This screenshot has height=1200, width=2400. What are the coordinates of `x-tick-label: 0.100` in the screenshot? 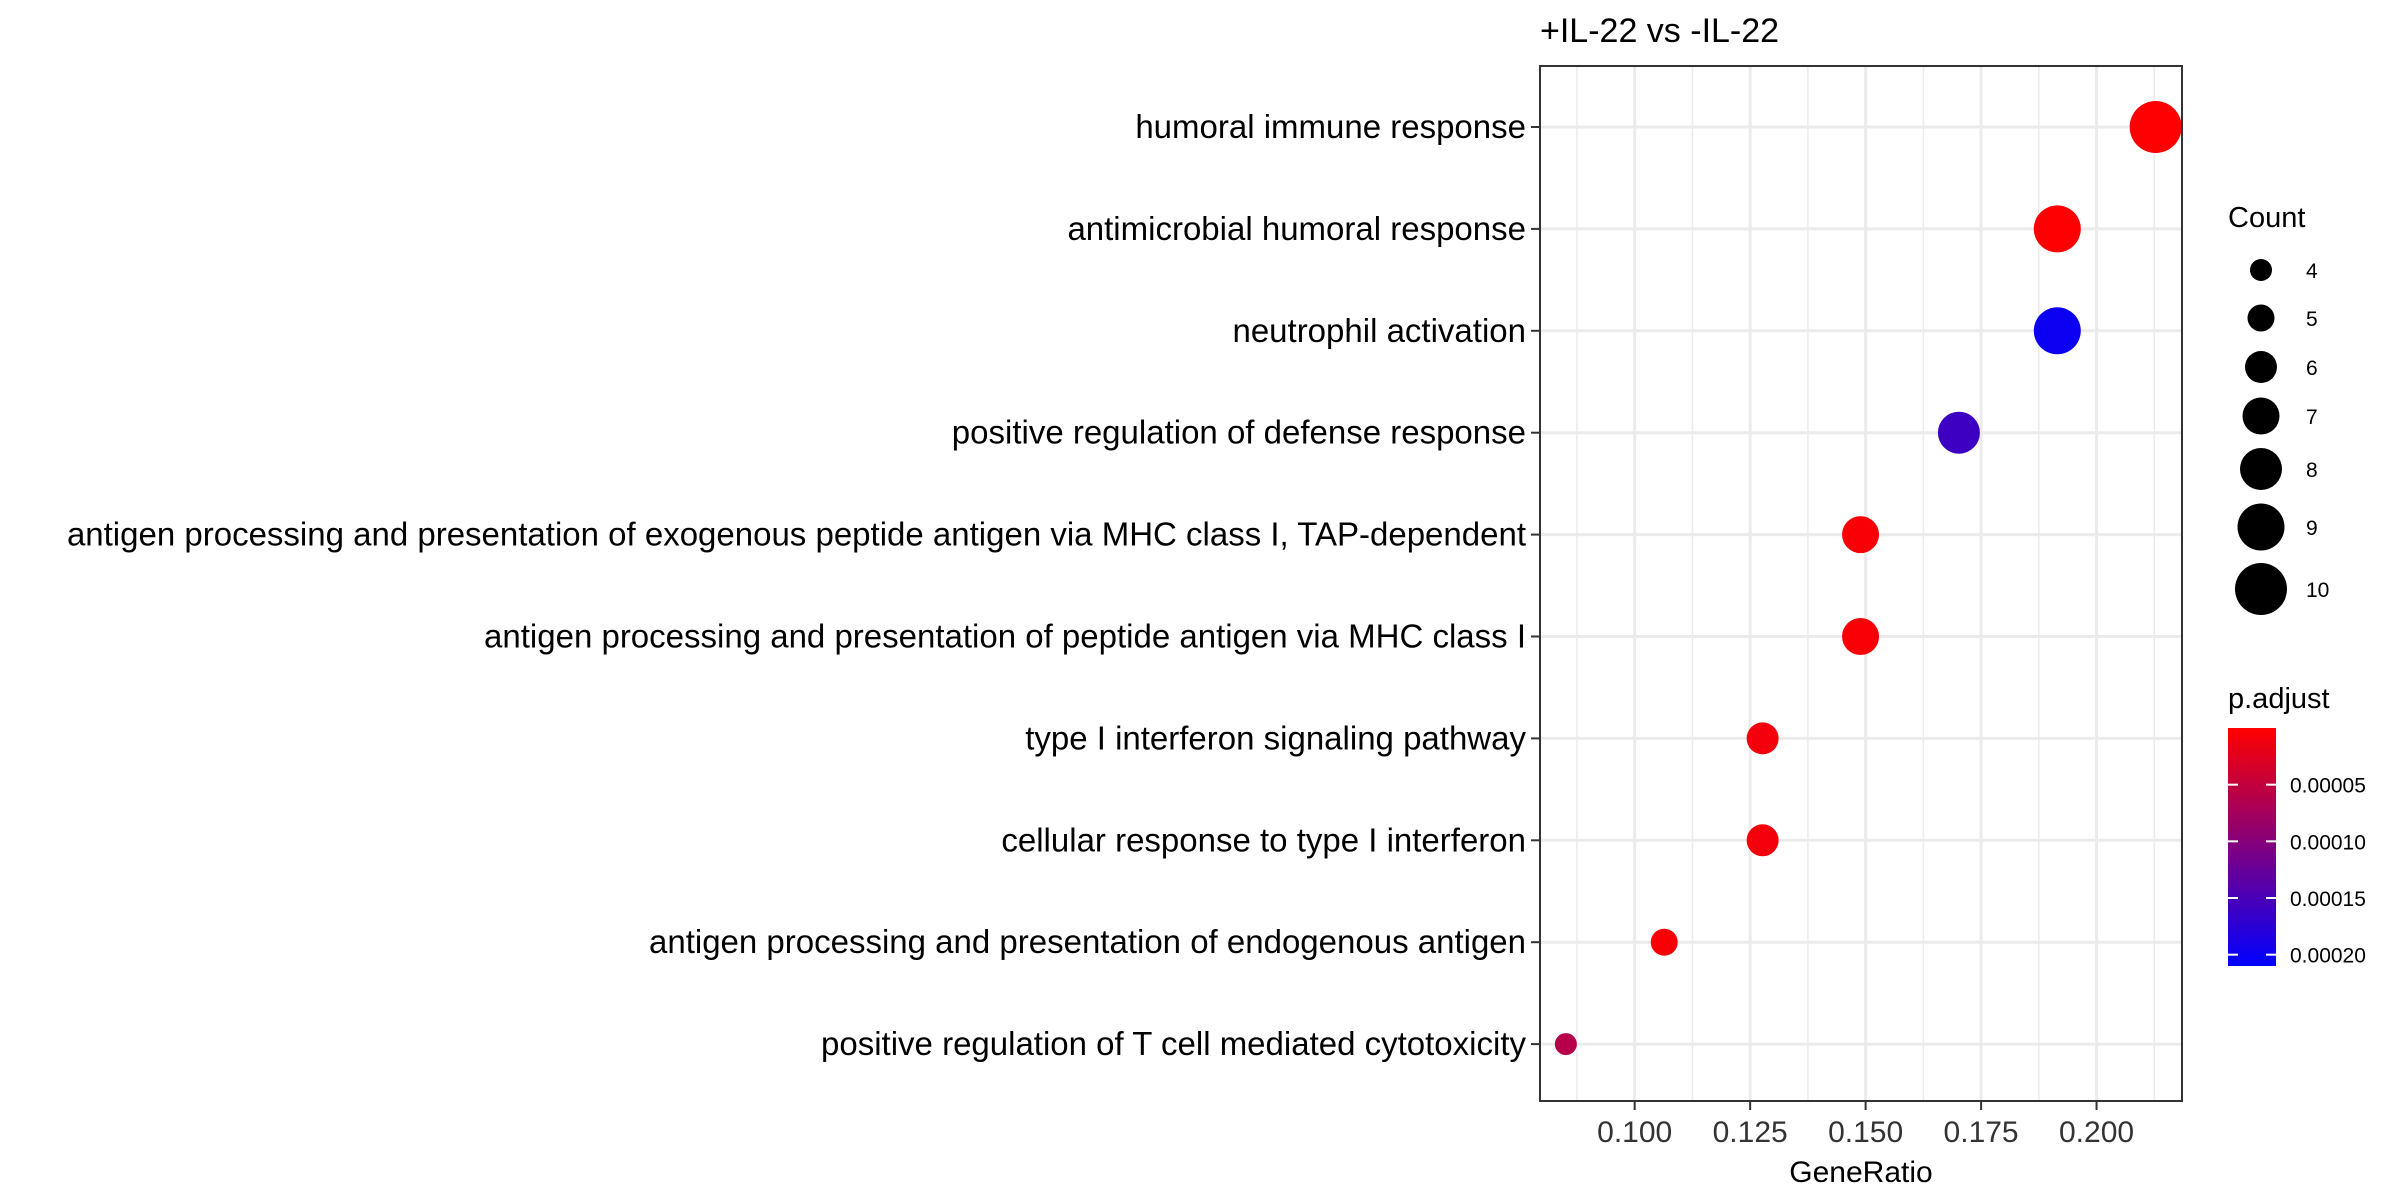 It's located at (1634, 1132).